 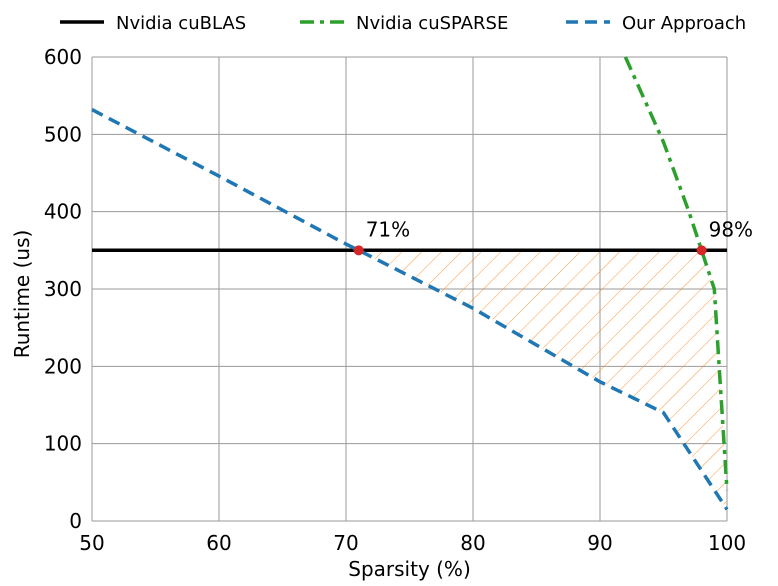 I want to click on x-tick-label: 50, so click(x=91, y=543).